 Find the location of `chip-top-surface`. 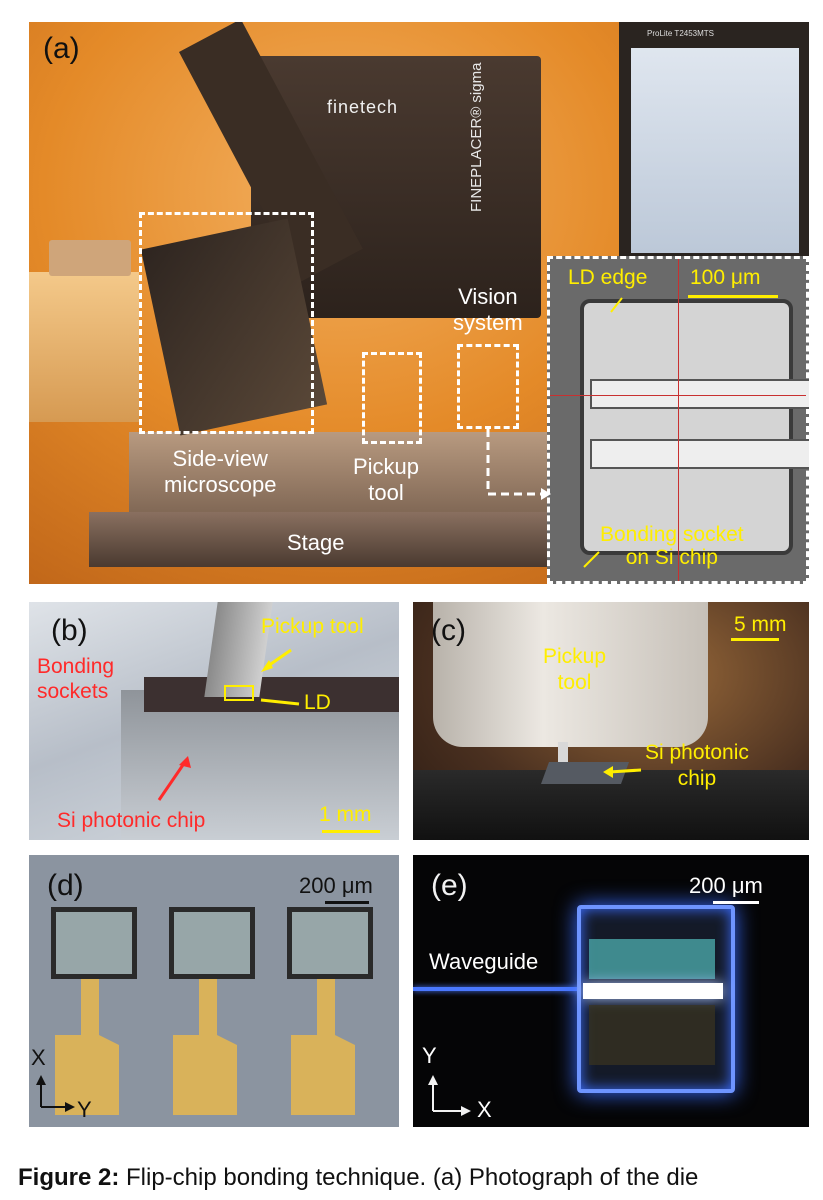

chip-top-surface is located at coordinates (271, 694).